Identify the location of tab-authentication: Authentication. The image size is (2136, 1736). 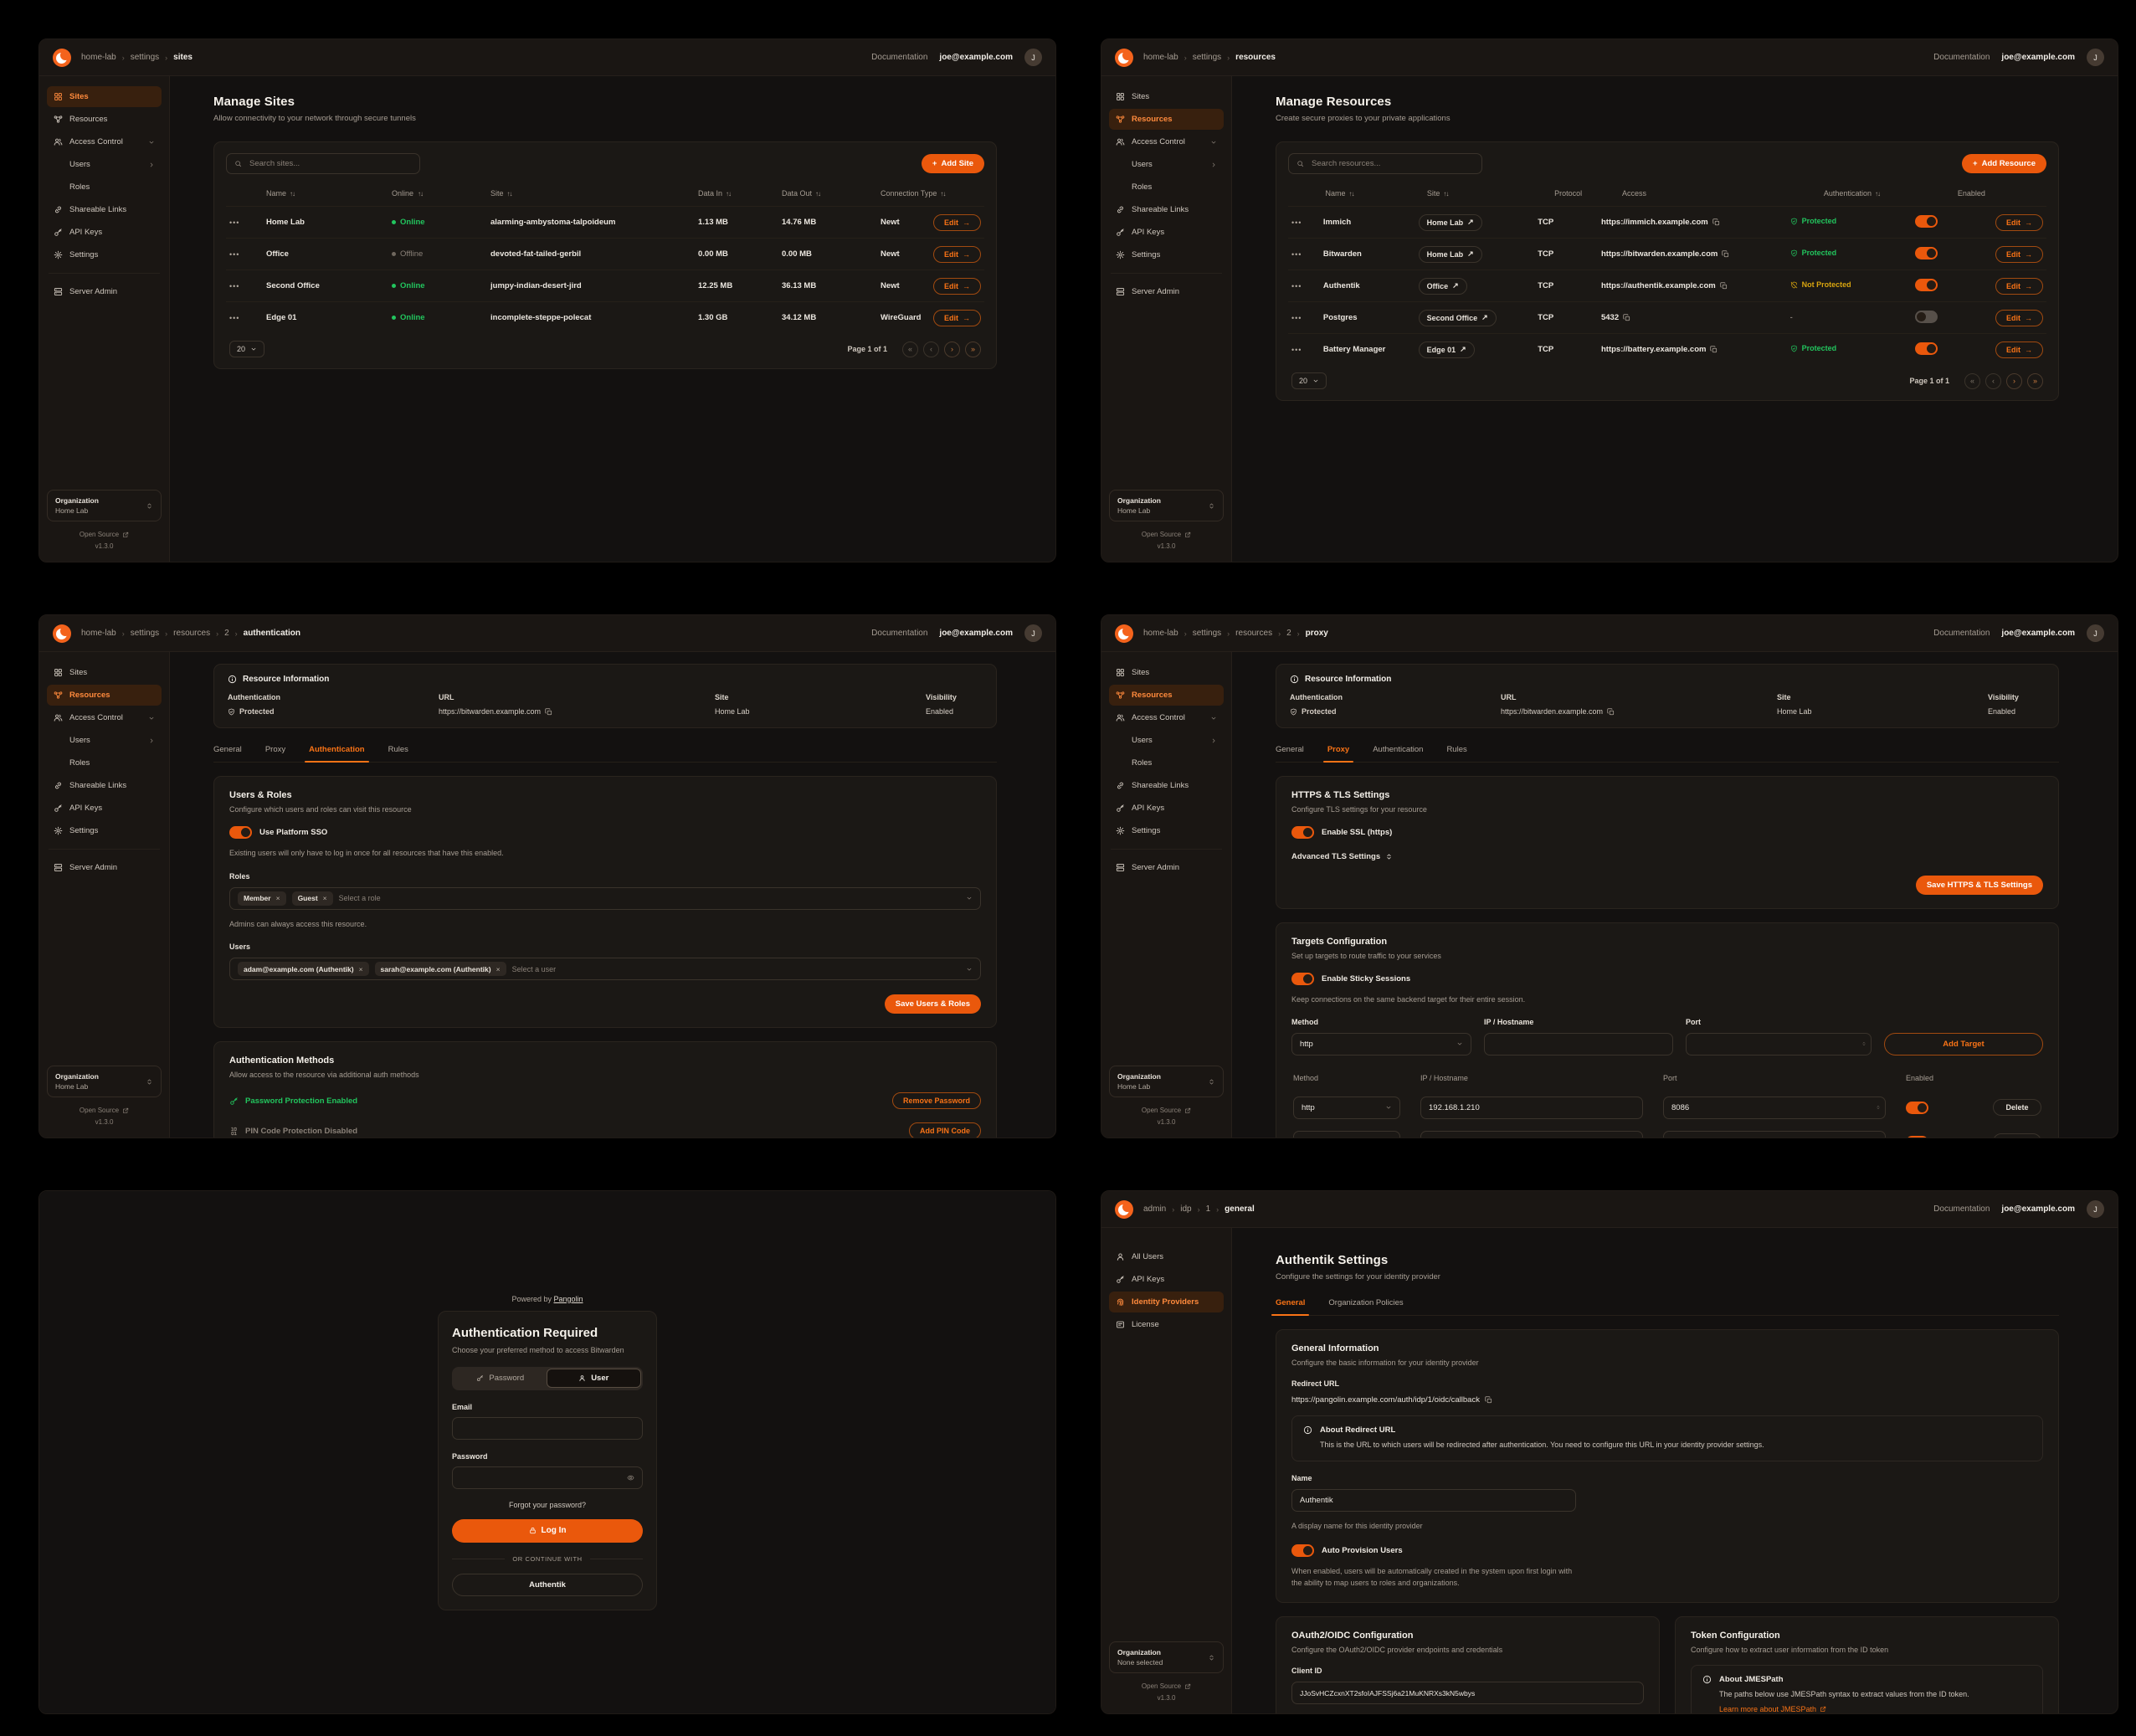
(337, 754).